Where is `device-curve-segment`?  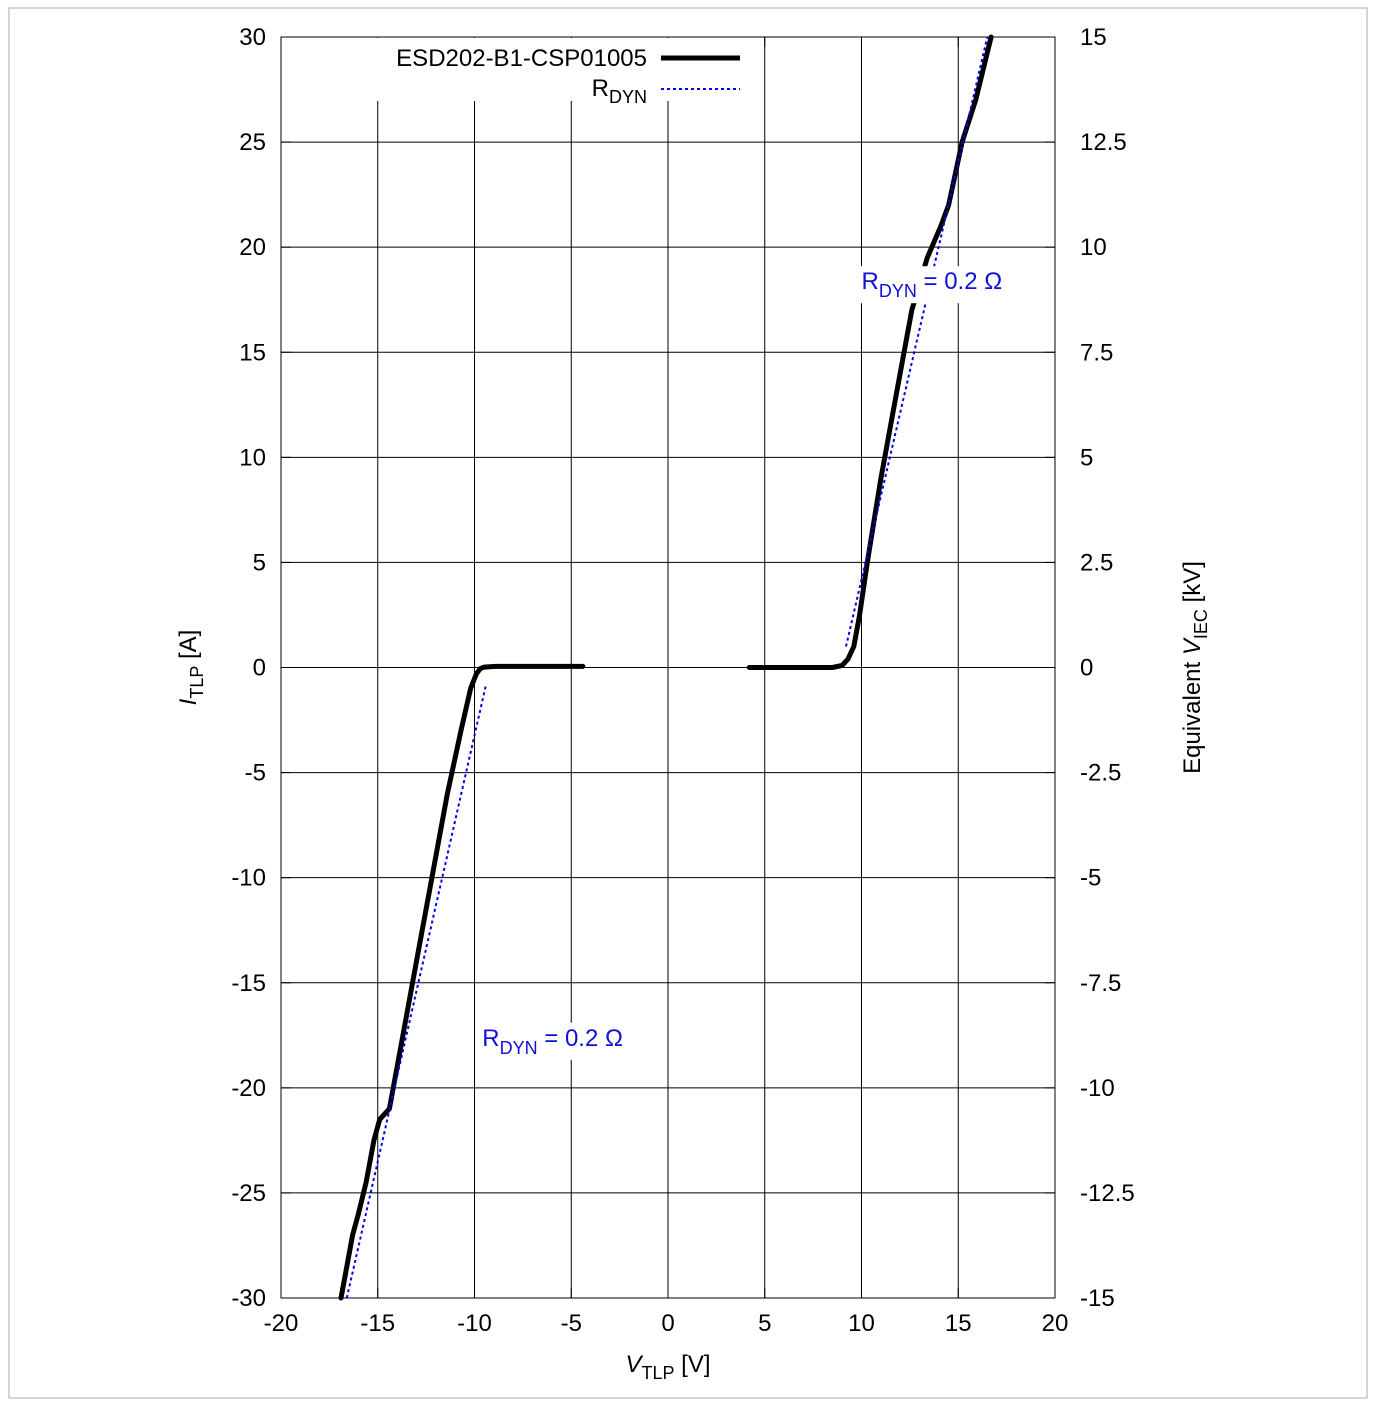
device-curve-segment is located at coordinates (462, 982).